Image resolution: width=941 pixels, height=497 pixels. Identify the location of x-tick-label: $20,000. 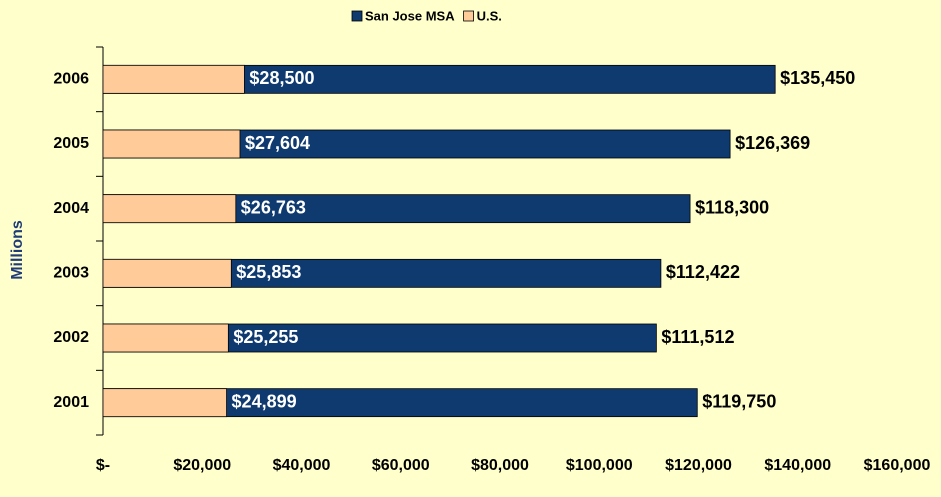
(202, 465).